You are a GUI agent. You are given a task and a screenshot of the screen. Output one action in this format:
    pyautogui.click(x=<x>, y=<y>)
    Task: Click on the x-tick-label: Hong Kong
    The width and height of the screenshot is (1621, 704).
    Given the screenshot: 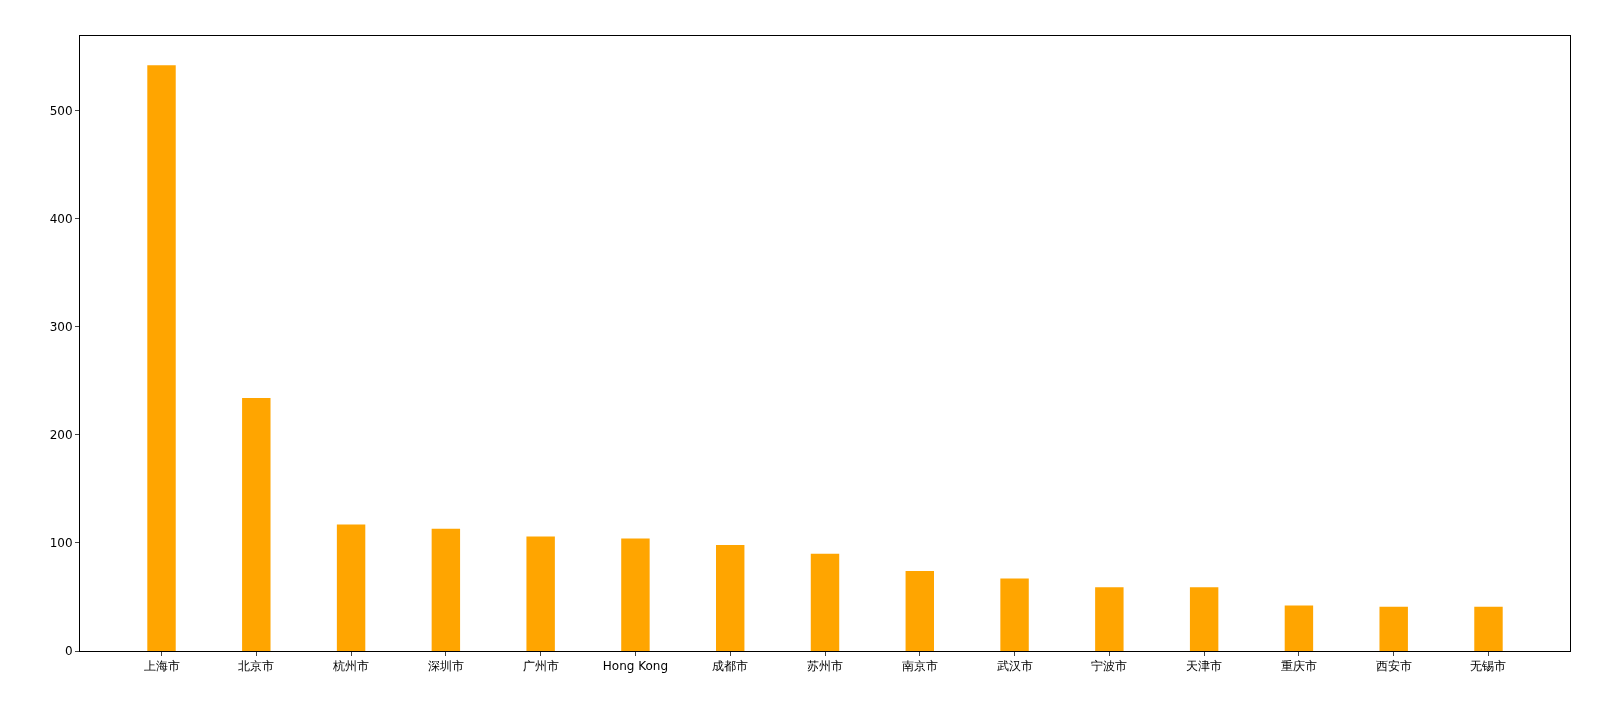 What is the action you would take?
    pyautogui.click(x=635, y=666)
    